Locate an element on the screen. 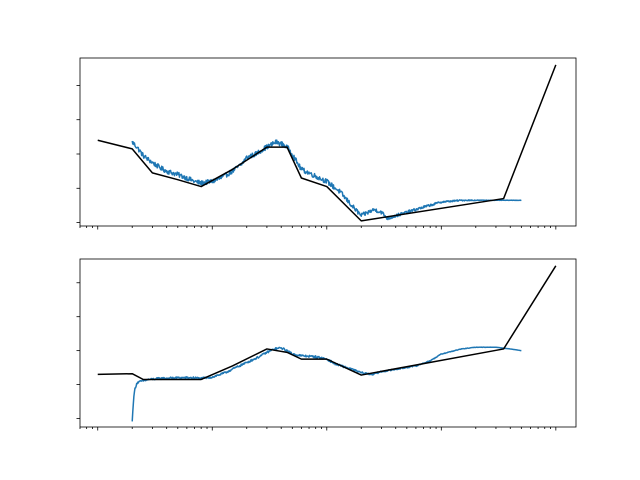  measured-series-line is located at coordinates (326, 180).